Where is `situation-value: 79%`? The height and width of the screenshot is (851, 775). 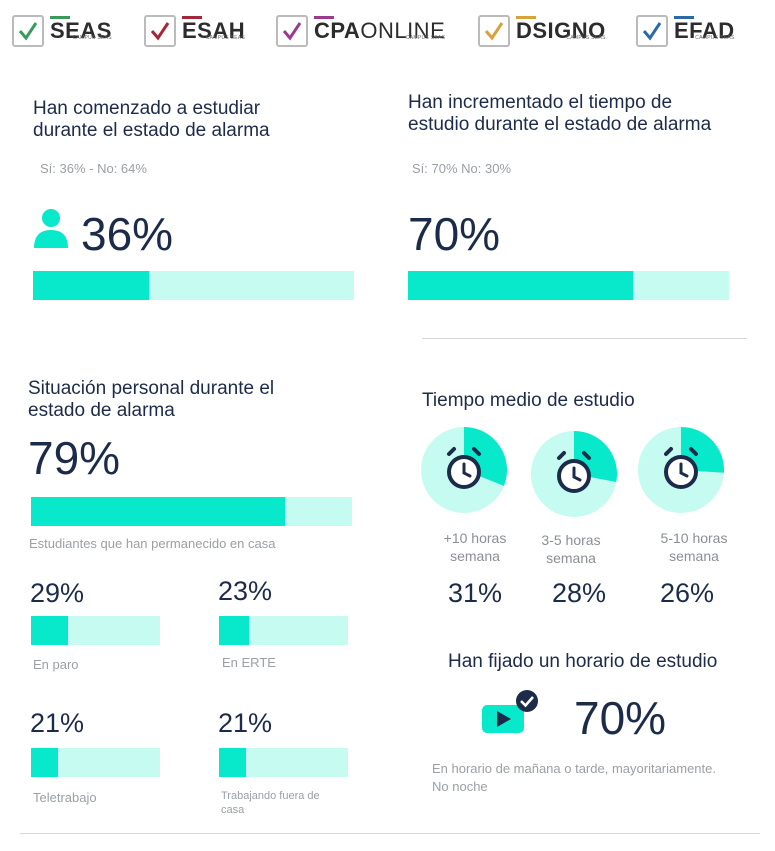
situation-value: 79% is located at coordinates (74, 458).